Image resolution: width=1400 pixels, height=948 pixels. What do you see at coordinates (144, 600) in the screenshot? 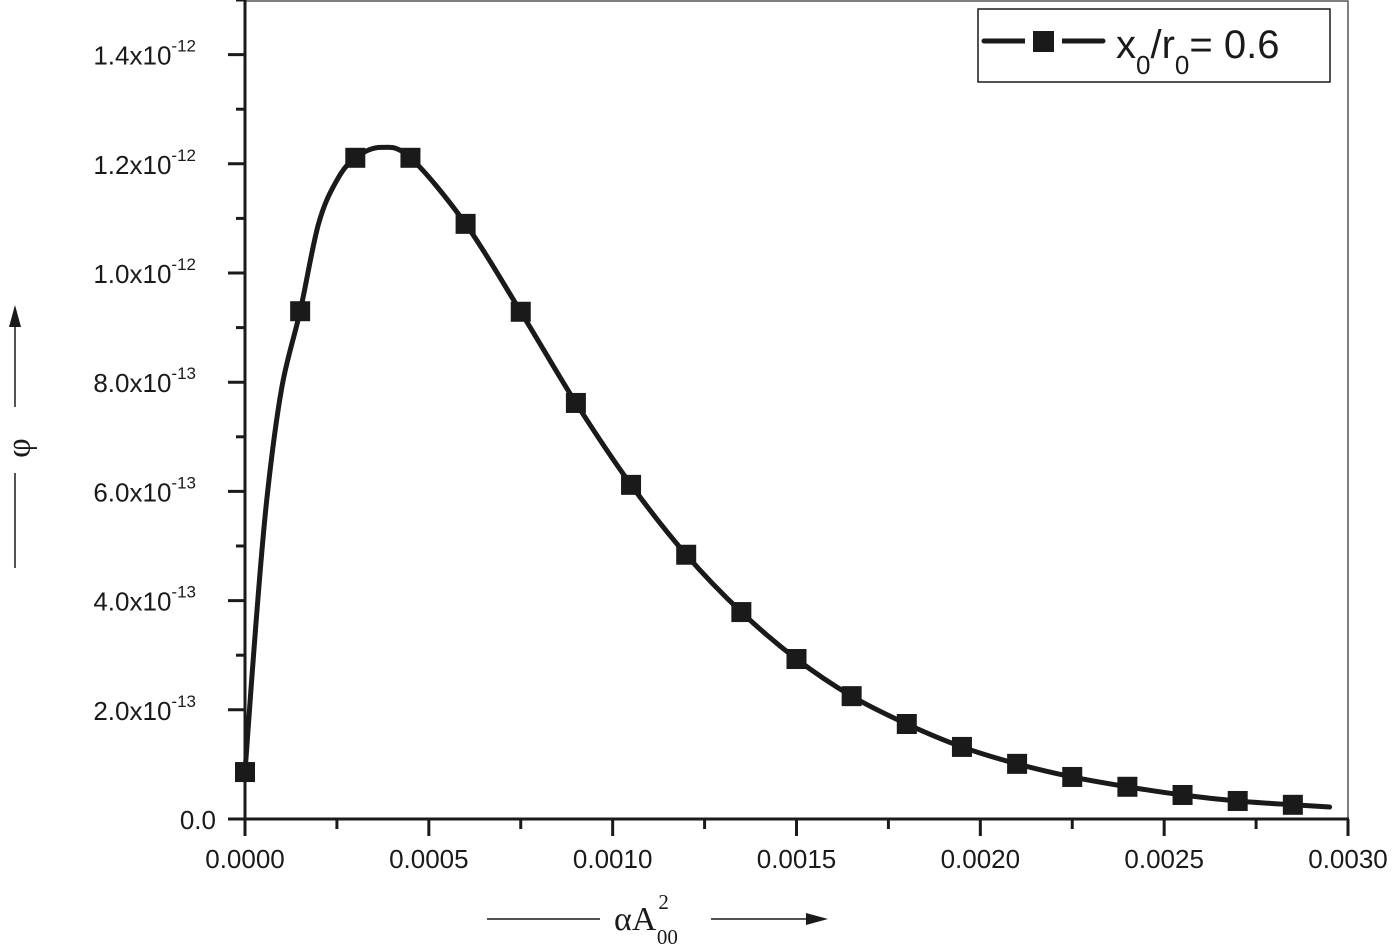
I see `y-tick-label: 4.0x10⁻¹³` at bounding box center [144, 600].